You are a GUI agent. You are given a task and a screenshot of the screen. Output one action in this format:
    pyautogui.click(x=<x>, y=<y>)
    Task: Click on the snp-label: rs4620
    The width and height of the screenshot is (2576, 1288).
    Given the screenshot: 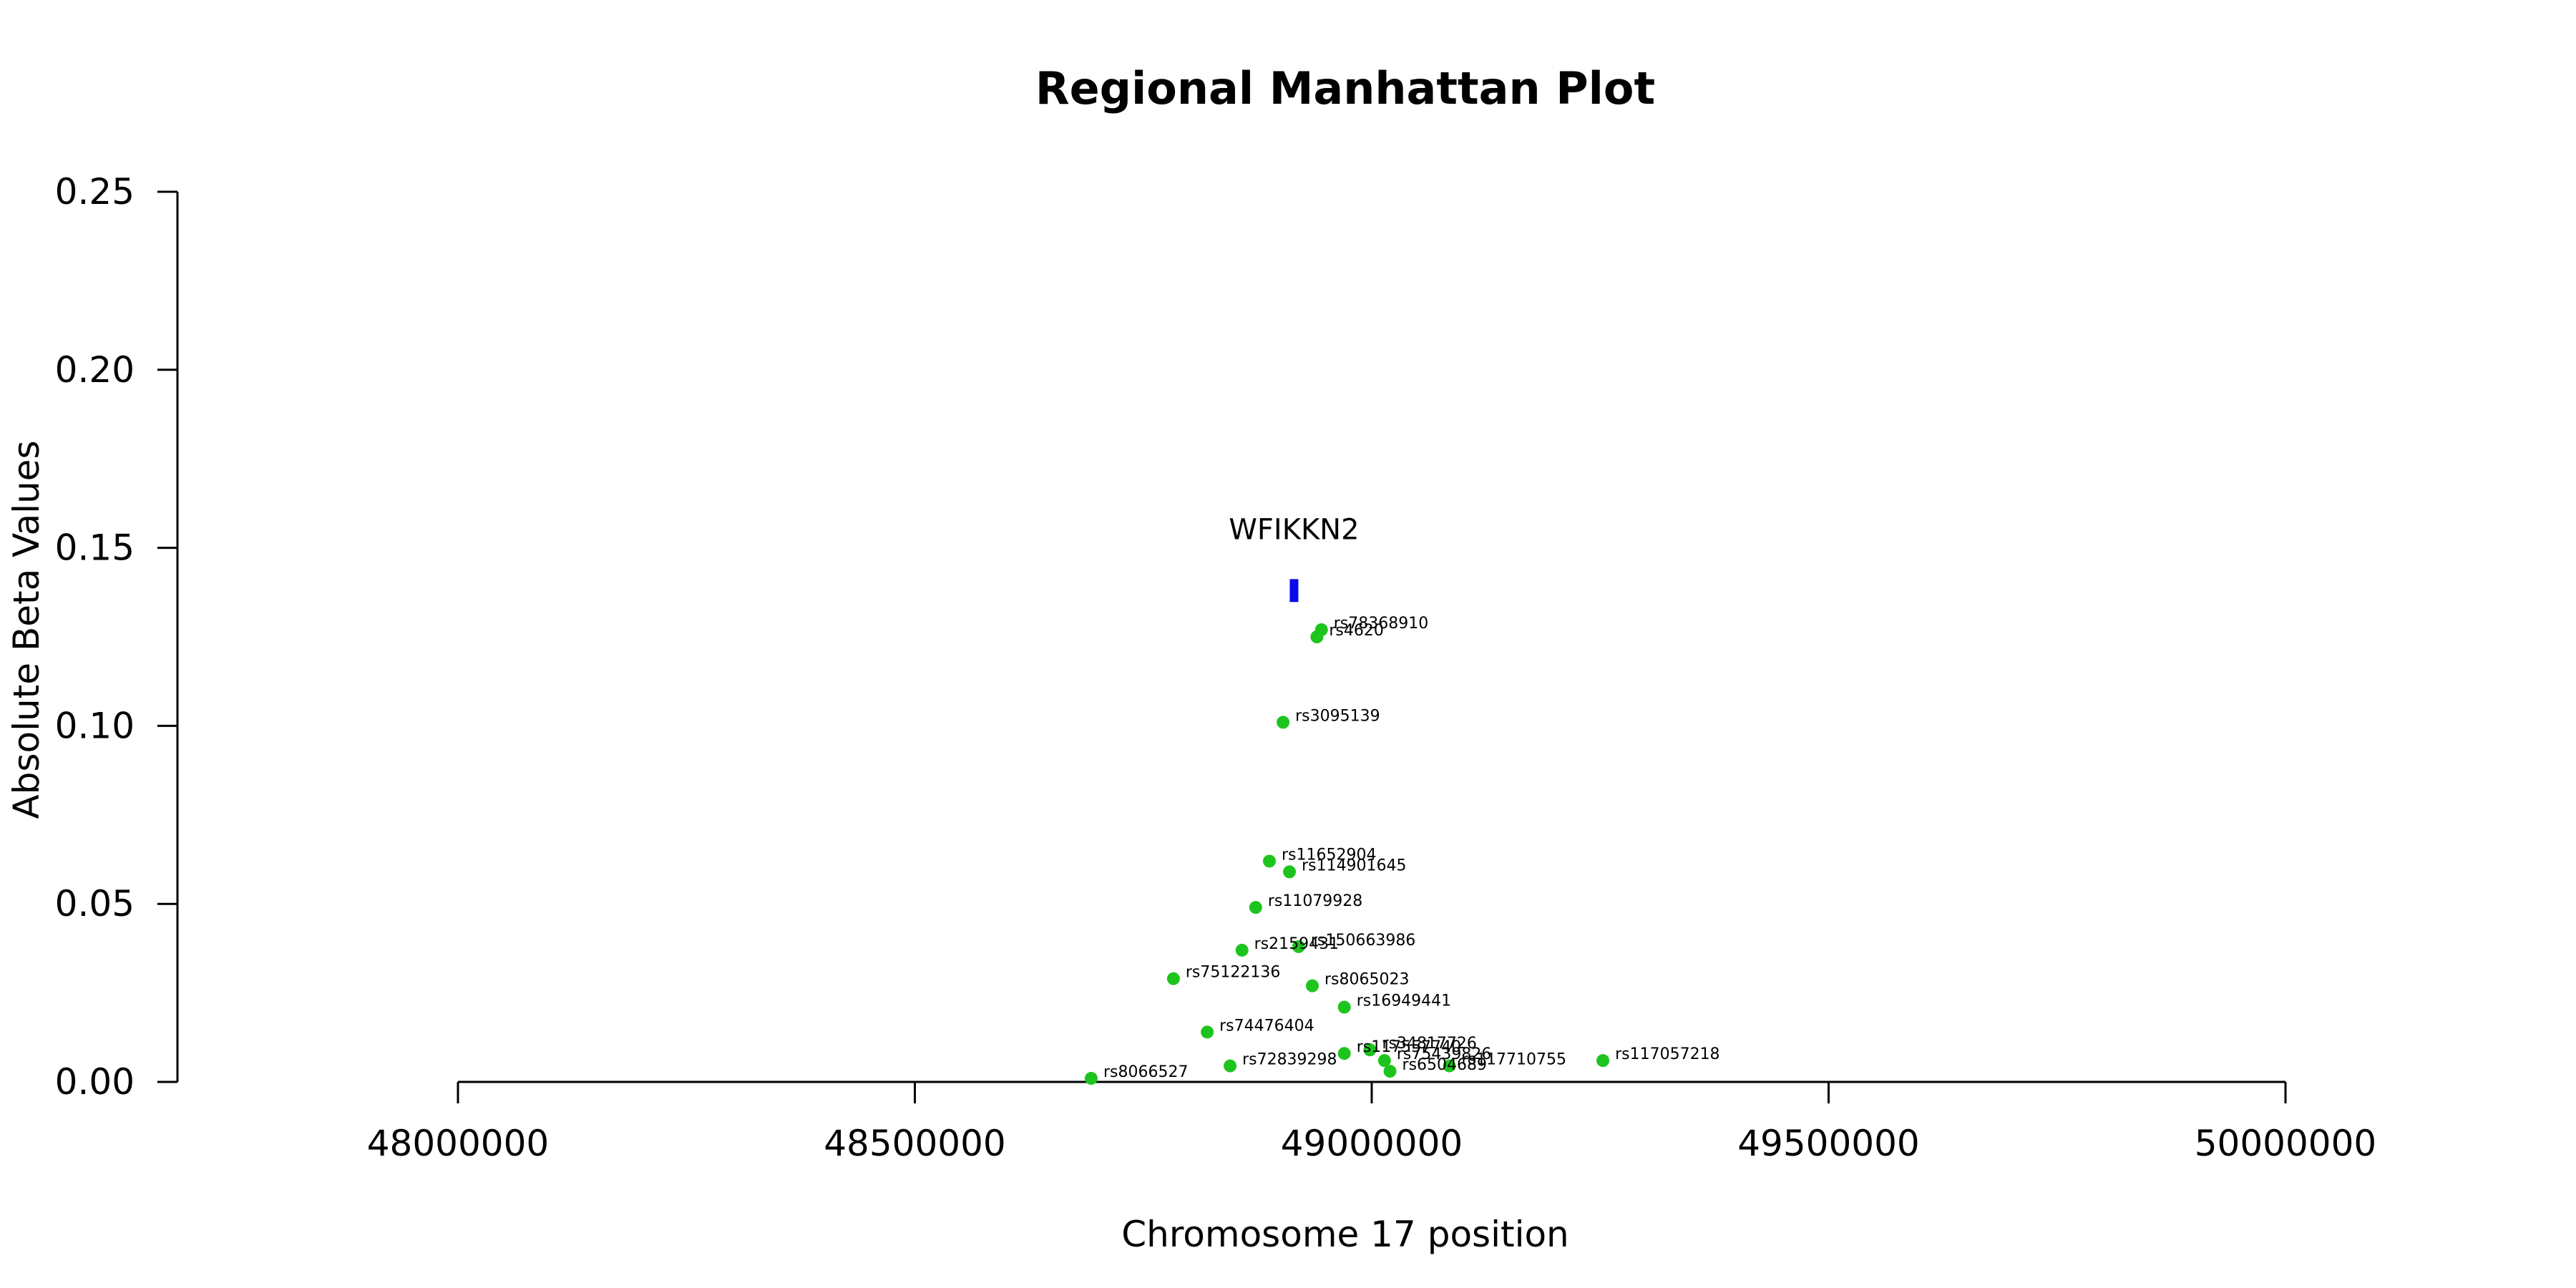 What is the action you would take?
    pyautogui.click(x=1356, y=631)
    